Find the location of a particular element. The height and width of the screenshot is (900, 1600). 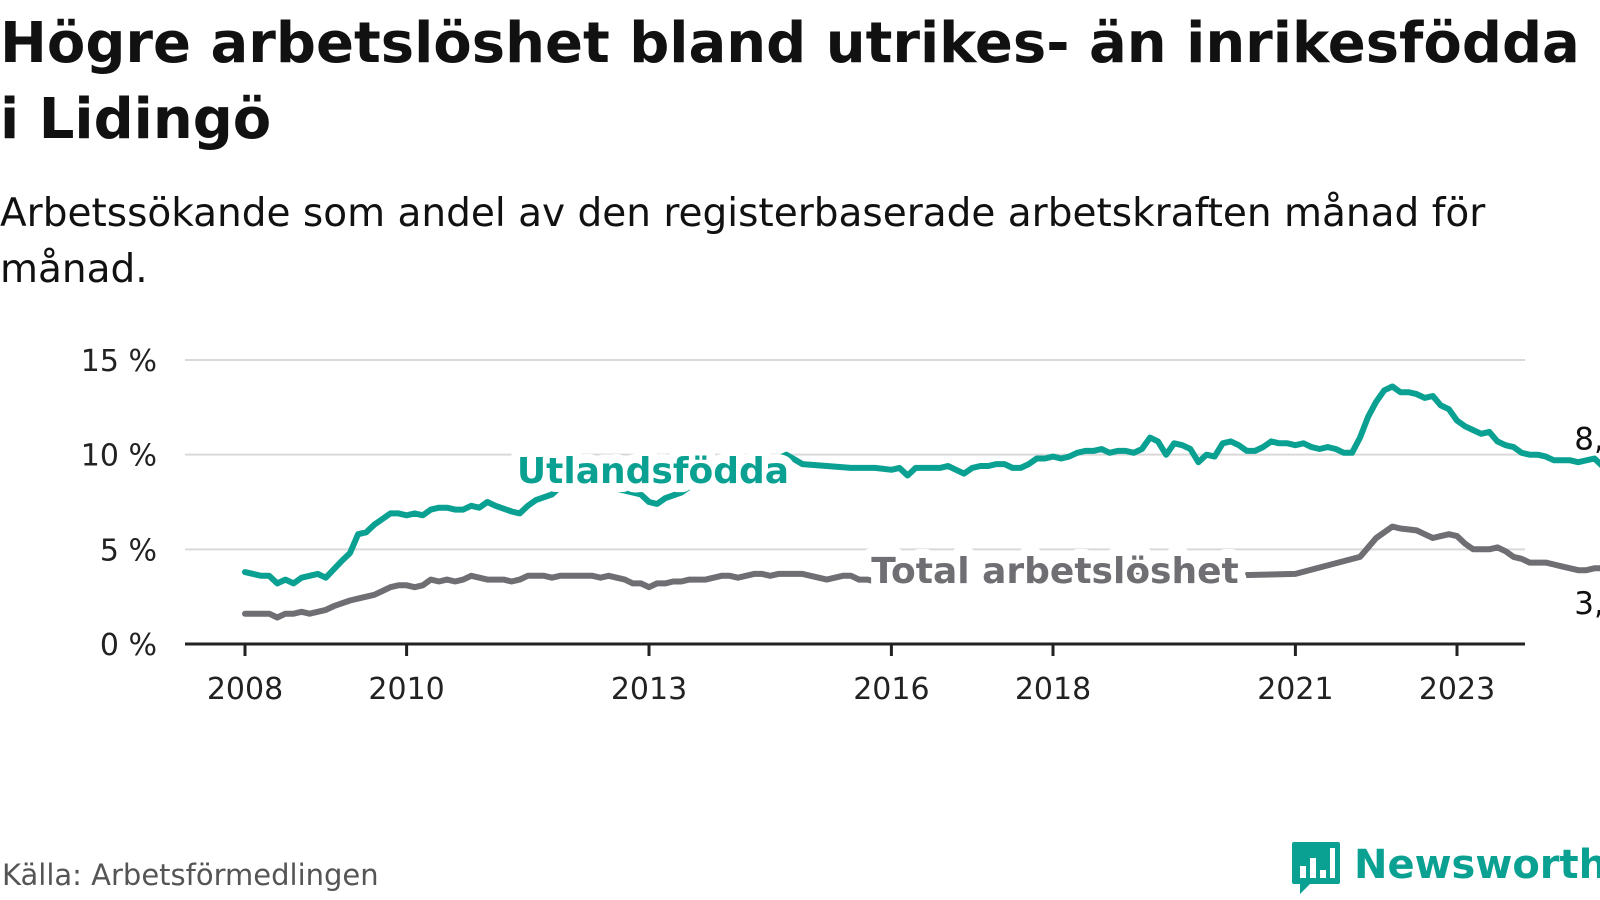

bar-chart-speech-bubble-icon is located at coordinates (1316, 868).